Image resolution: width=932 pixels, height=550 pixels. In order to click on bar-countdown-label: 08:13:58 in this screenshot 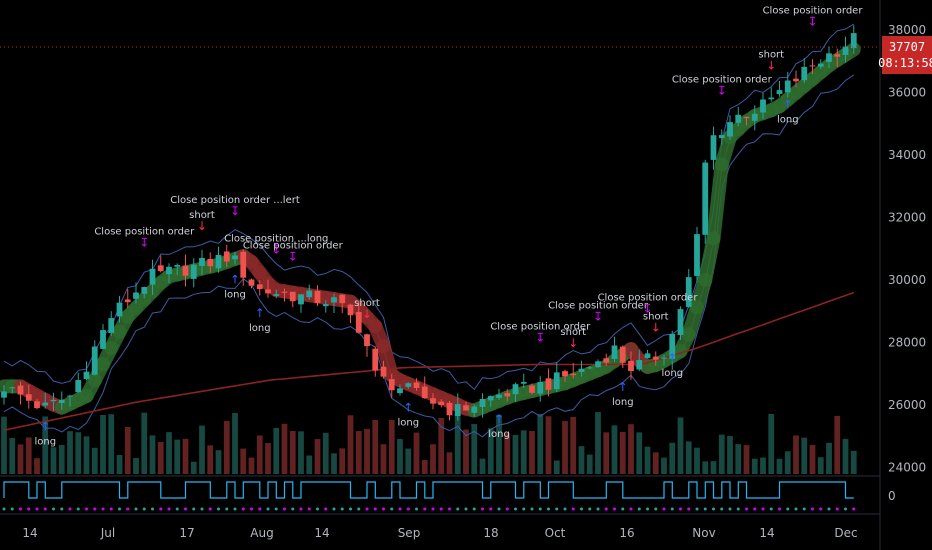, I will do `click(905, 63)`.